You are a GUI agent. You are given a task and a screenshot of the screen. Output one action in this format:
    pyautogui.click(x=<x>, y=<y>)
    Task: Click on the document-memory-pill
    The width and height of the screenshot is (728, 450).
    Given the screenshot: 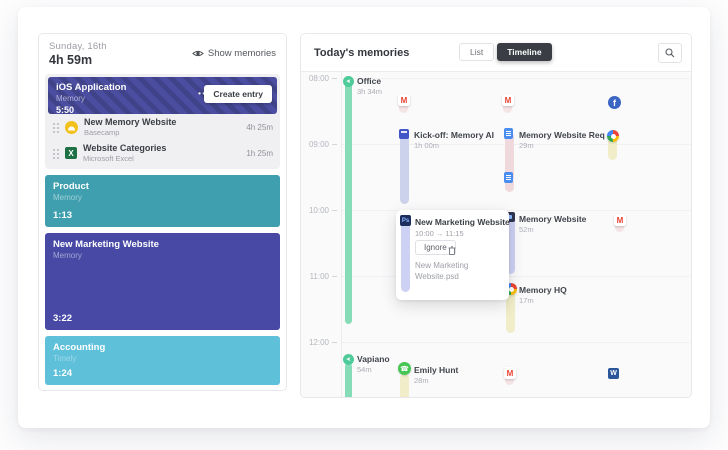 What is the action you would take?
    pyautogui.click(x=509, y=185)
    